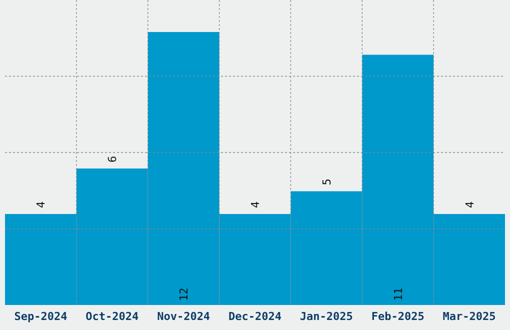 The image size is (510, 330). What do you see at coordinates (41, 316) in the screenshot?
I see `x-tick-label: Sep-2024` at bounding box center [41, 316].